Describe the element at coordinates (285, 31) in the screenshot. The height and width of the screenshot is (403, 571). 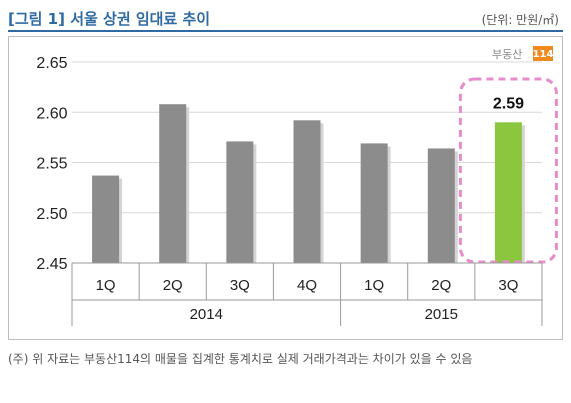
I see `title-rule` at that location.